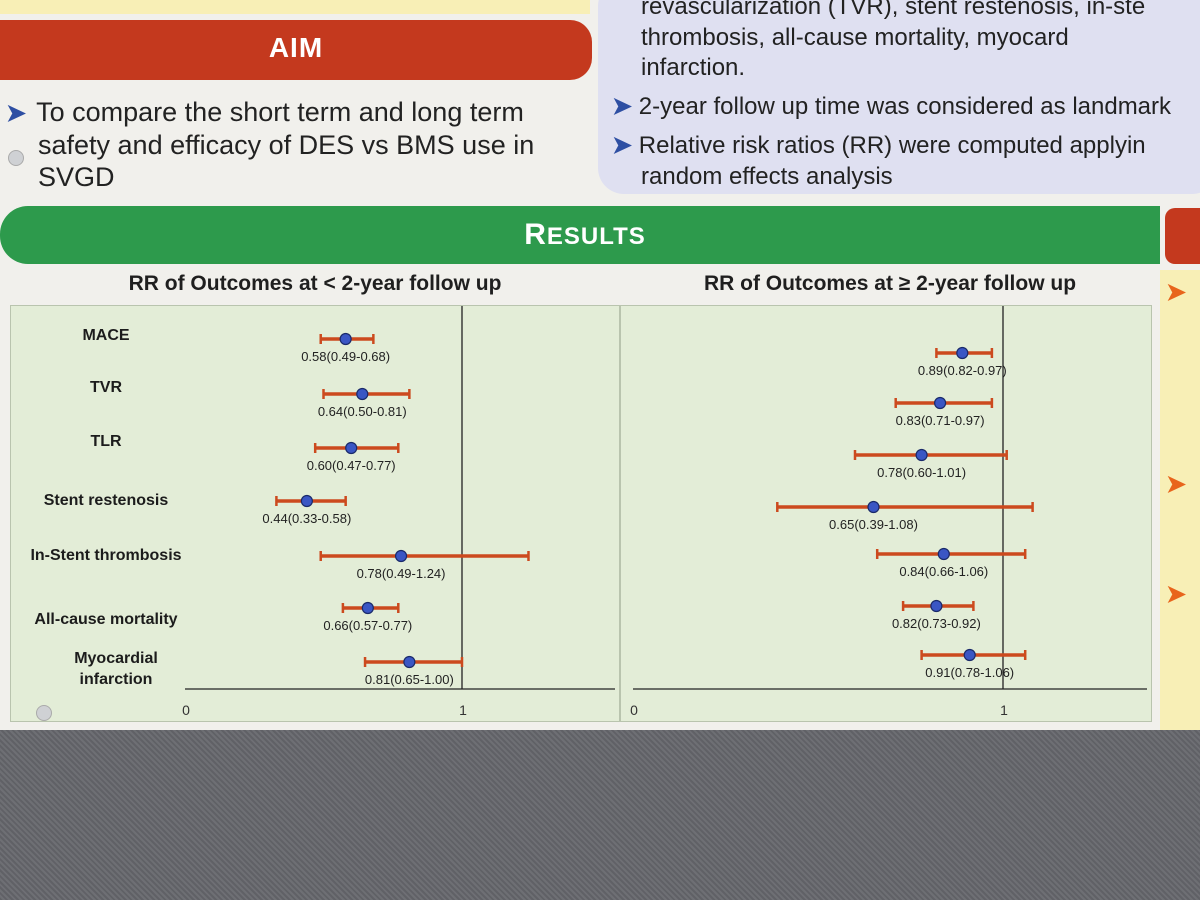 The height and width of the screenshot is (900, 1200). I want to click on category-label: TVR, so click(106, 387).